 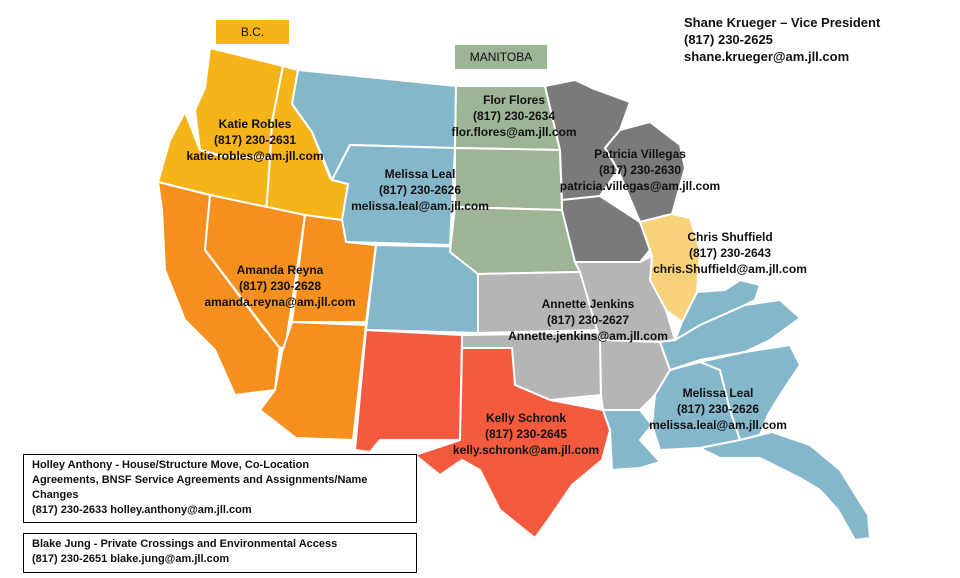 I want to click on nevada-state, so click(x=255, y=272).